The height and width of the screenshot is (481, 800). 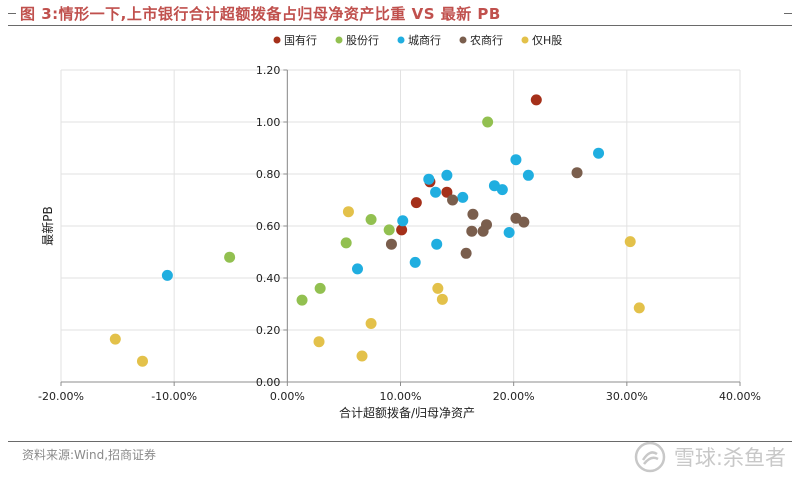 What do you see at coordinates (300, 40) in the screenshot?
I see `legend-label: 国有行` at bounding box center [300, 40].